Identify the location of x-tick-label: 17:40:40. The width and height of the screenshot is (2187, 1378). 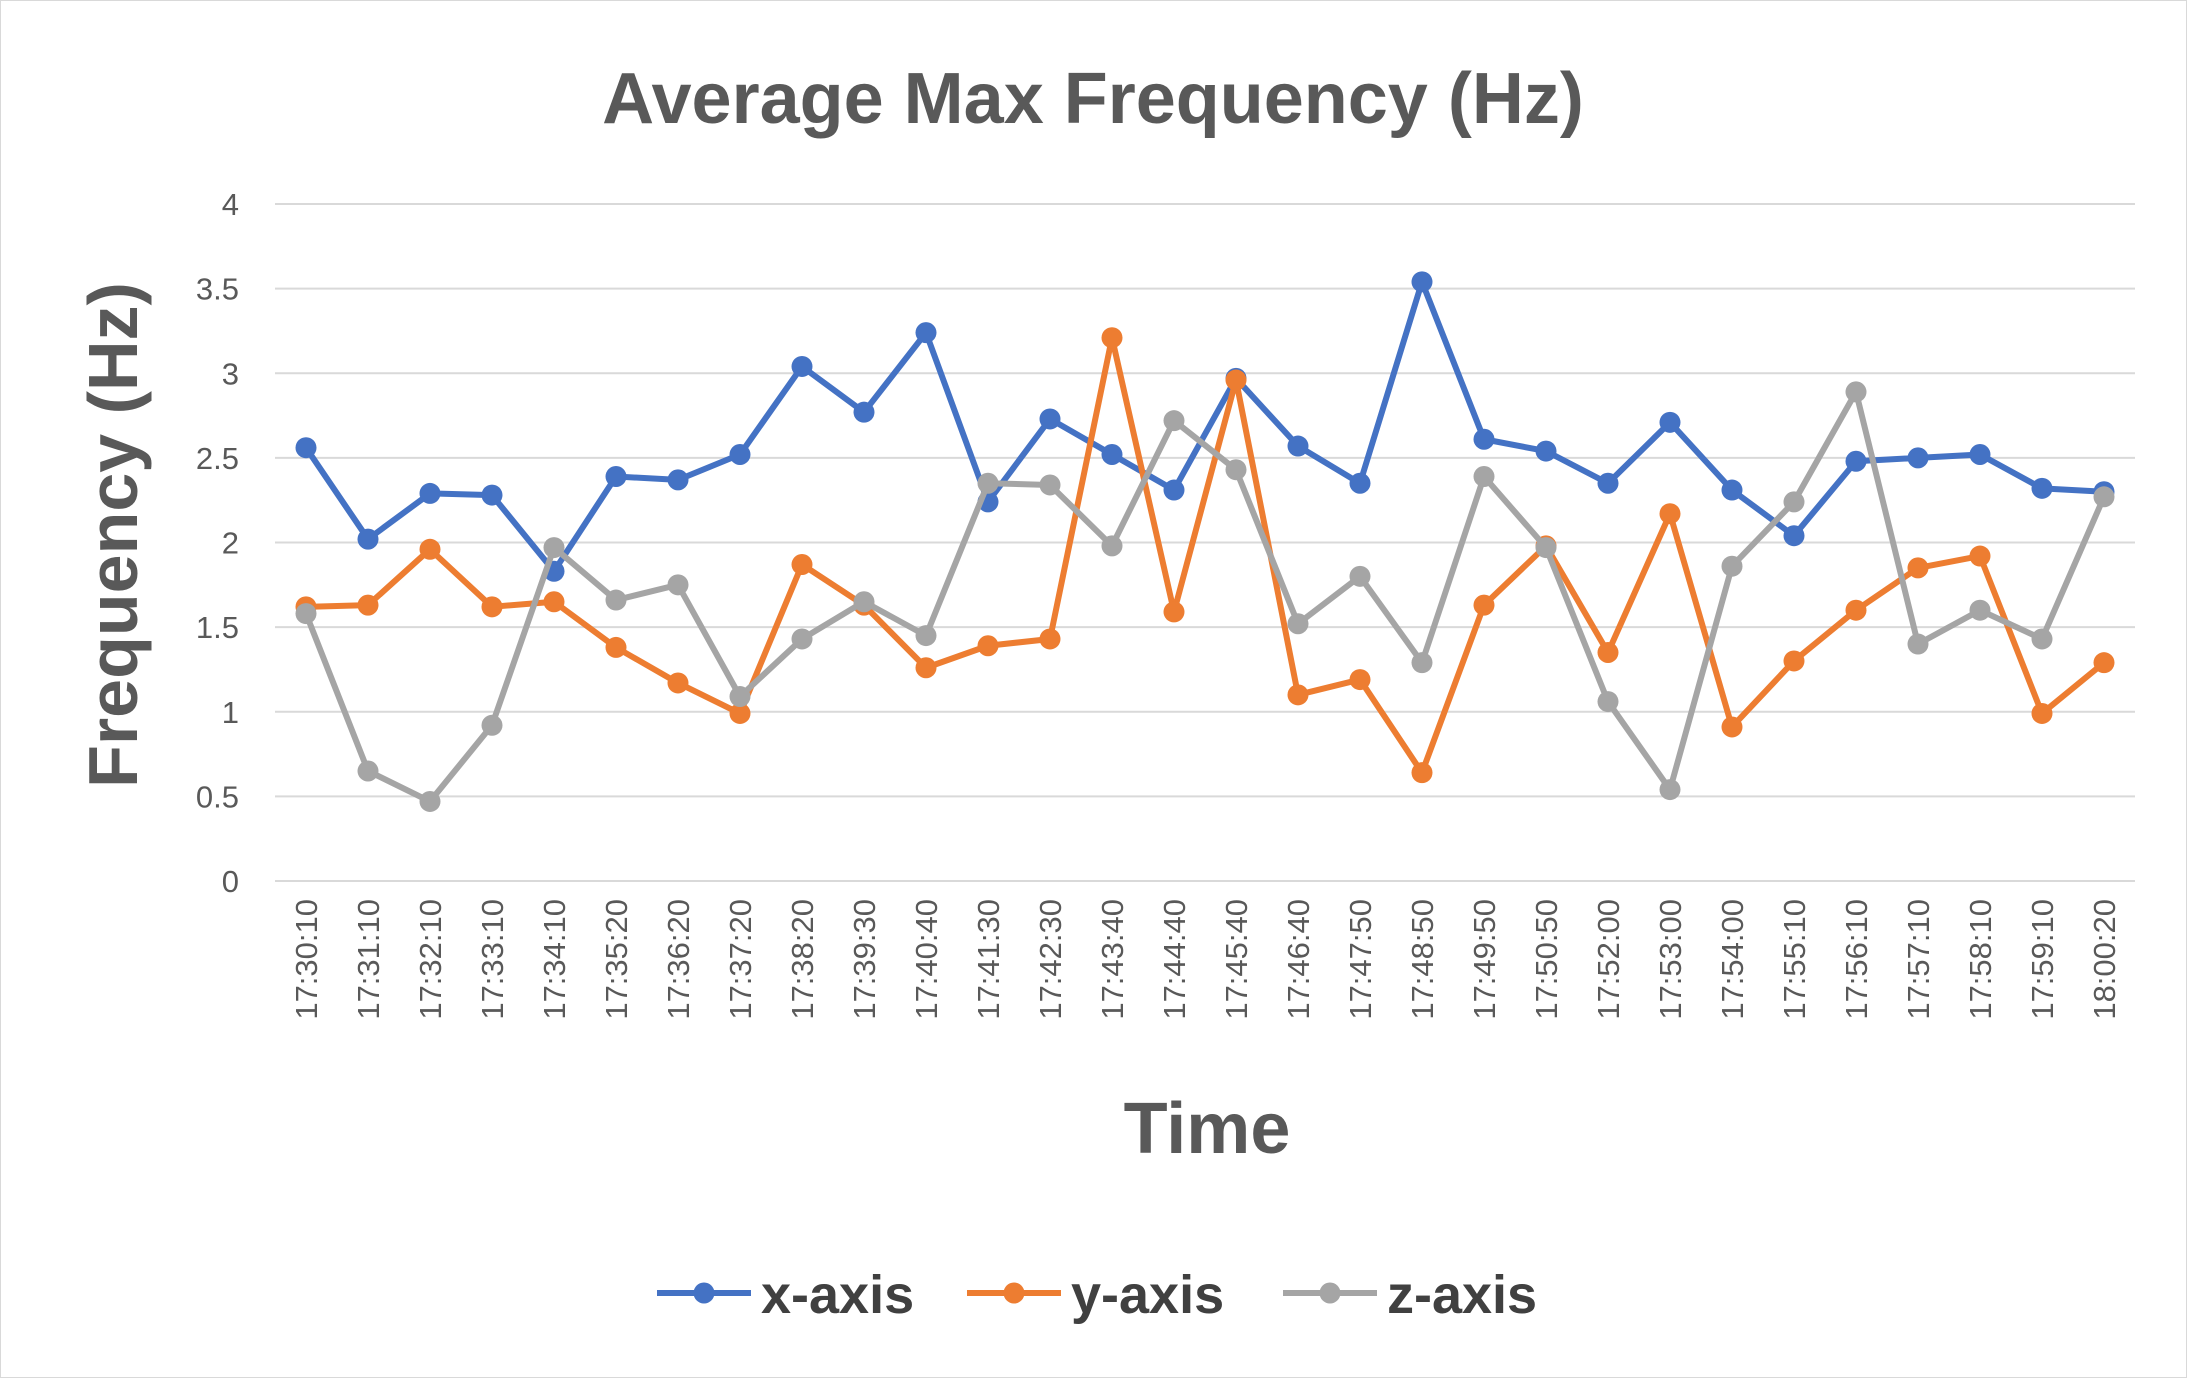
(926, 959).